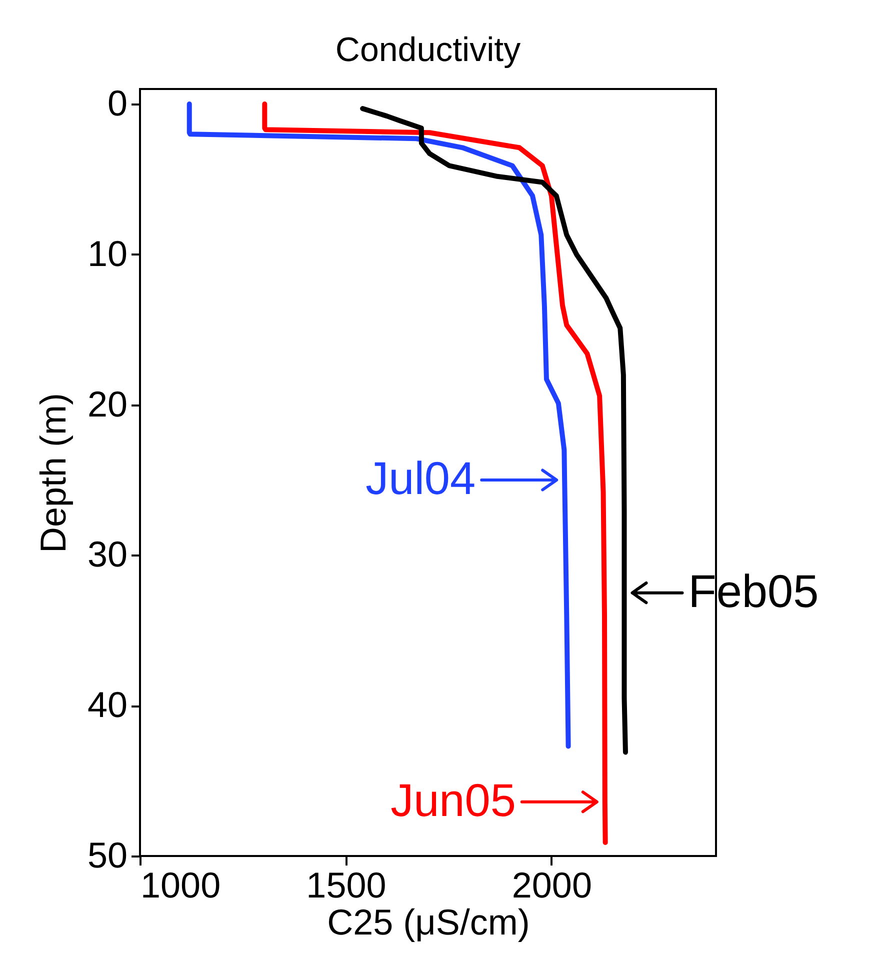 This screenshot has height=970, width=879. What do you see at coordinates (180, 885) in the screenshot?
I see `x-tick-label: 1000` at bounding box center [180, 885].